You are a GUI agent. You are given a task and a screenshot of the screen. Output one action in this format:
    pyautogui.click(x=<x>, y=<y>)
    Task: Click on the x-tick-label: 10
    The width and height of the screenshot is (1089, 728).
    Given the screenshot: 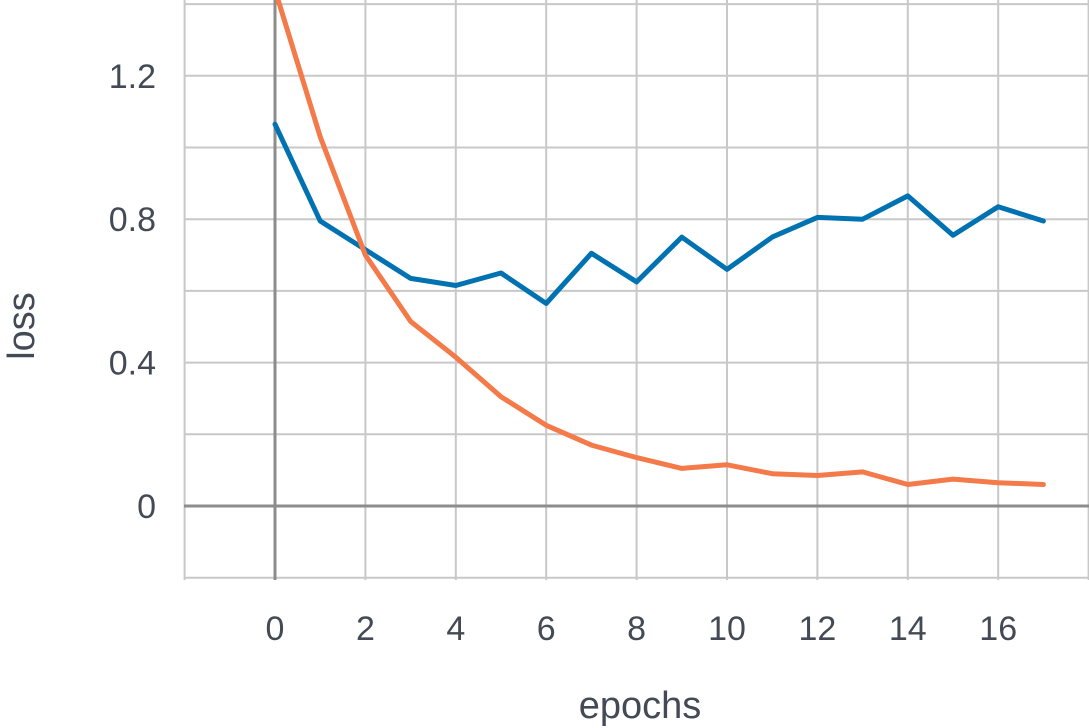 What is the action you would take?
    pyautogui.click(x=727, y=629)
    